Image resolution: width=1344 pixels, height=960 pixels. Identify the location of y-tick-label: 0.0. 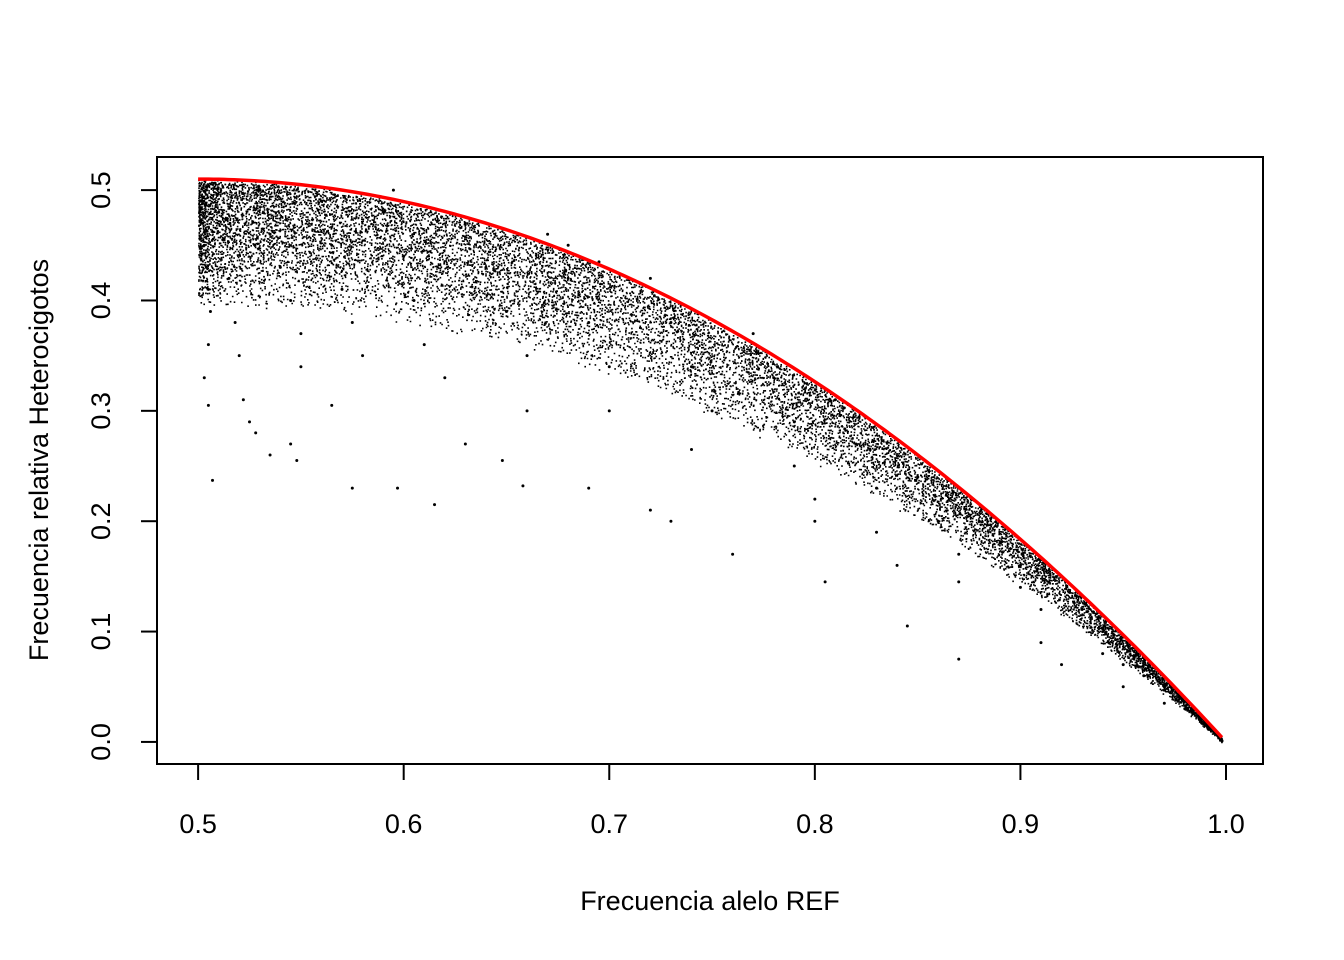
(101, 742).